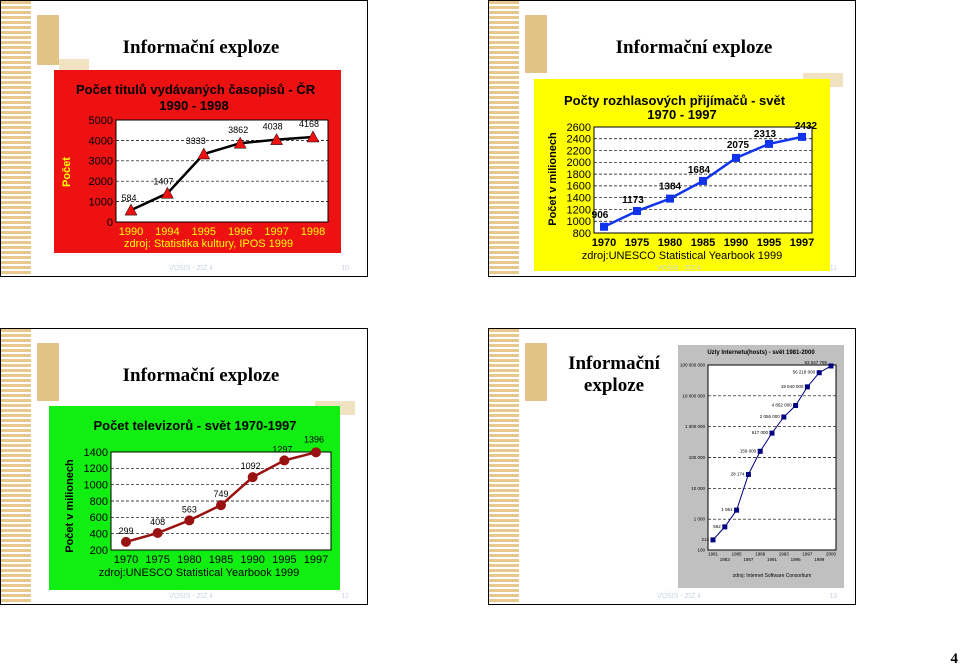 The image size is (960, 670). I want to click on slide-number: 10, so click(345, 268).